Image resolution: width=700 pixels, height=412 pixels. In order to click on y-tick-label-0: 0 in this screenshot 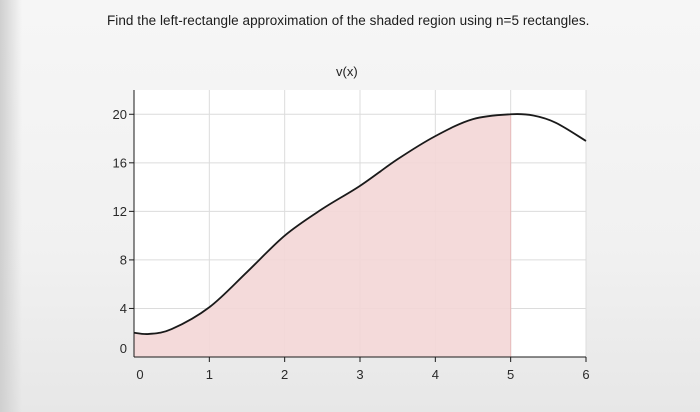, I will do `click(123, 348)`.